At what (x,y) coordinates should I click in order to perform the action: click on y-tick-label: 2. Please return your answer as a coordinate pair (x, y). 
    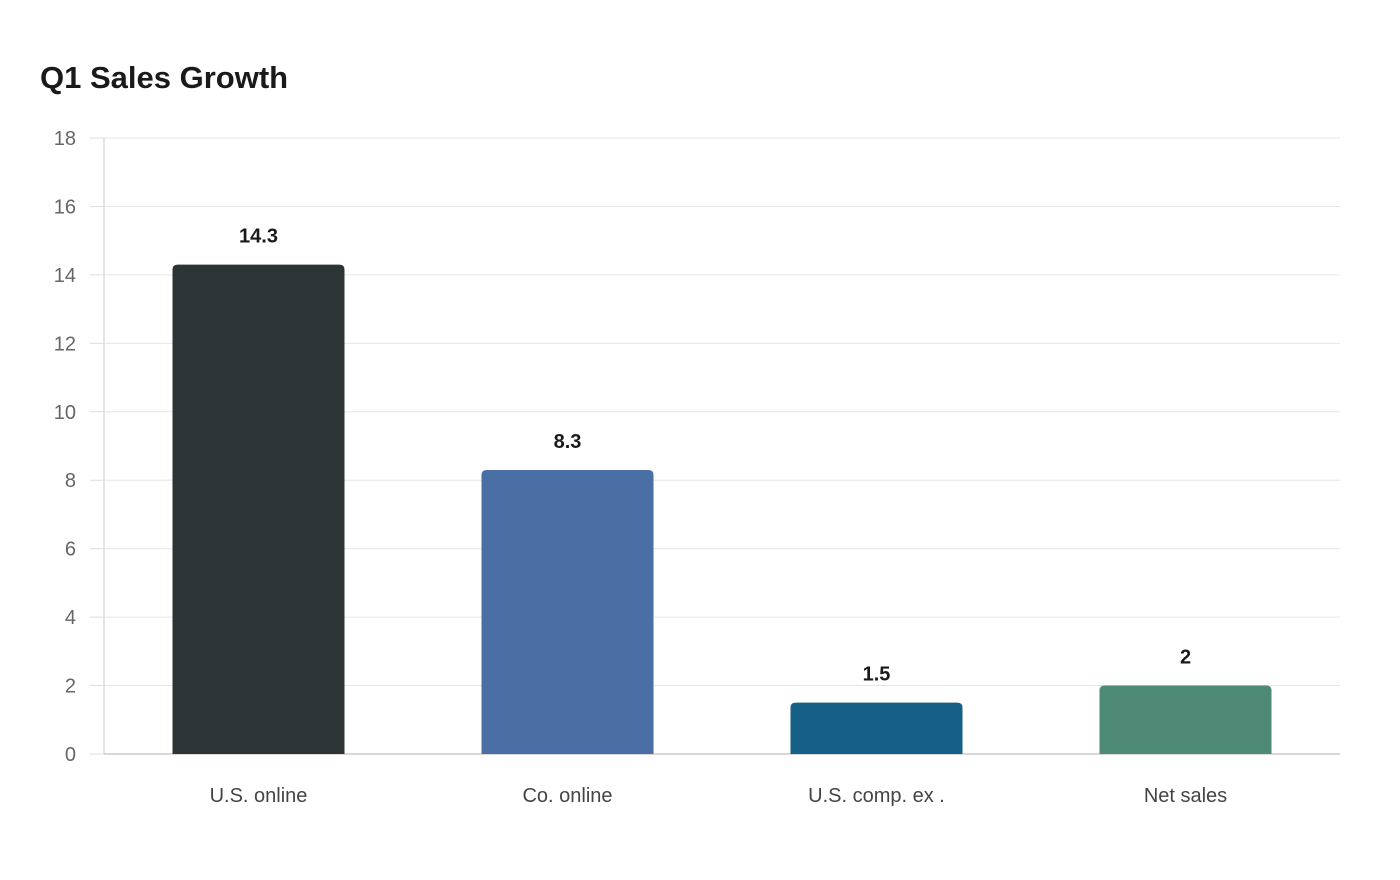
    Looking at the image, I should click on (70, 687).